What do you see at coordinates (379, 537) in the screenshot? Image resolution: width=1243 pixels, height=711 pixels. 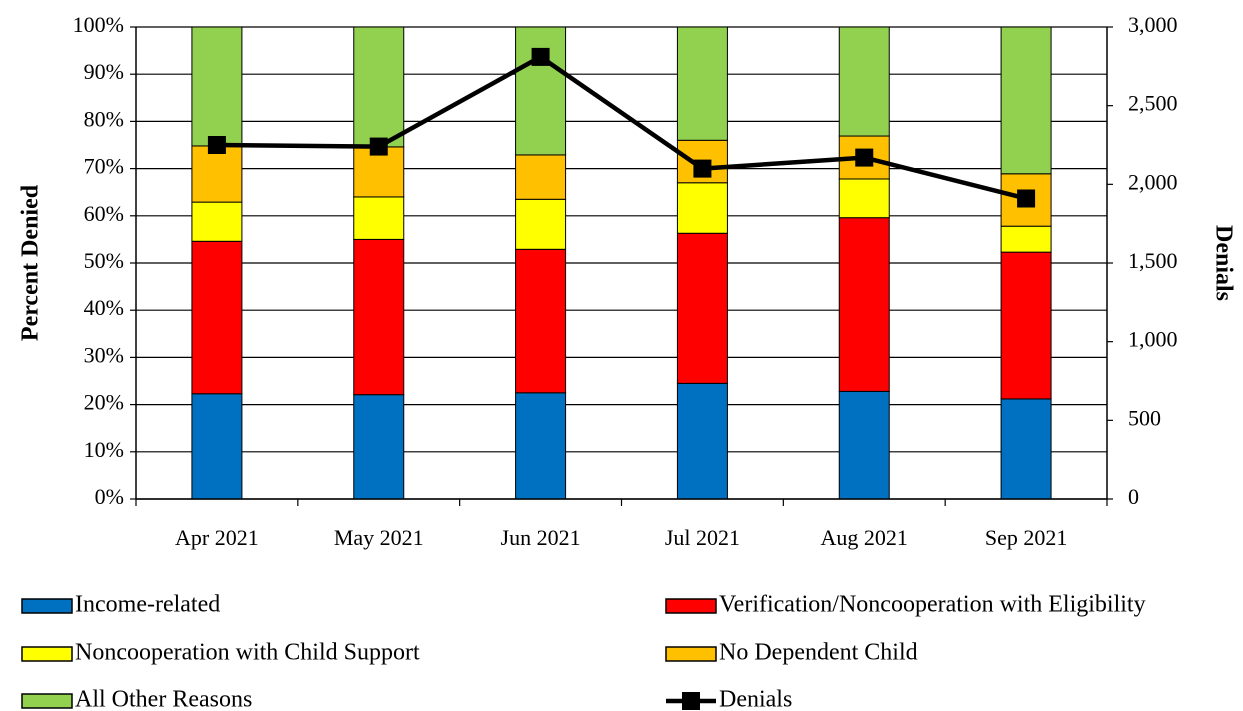 I see `x-tick-label: May 2021` at bounding box center [379, 537].